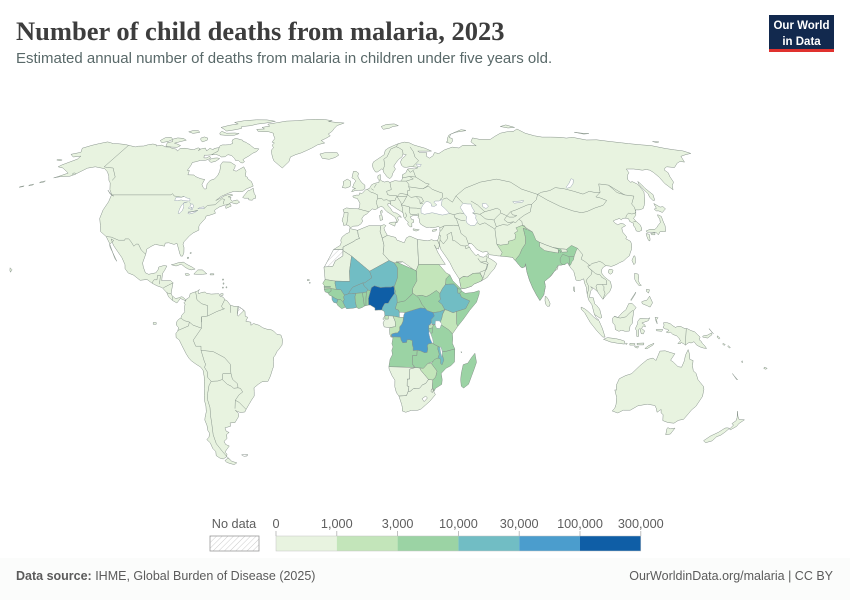 This screenshot has width=850, height=600. What do you see at coordinates (275, 524) in the screenshot?
I see `svg-text: 0` at bounding box center [275, 524].